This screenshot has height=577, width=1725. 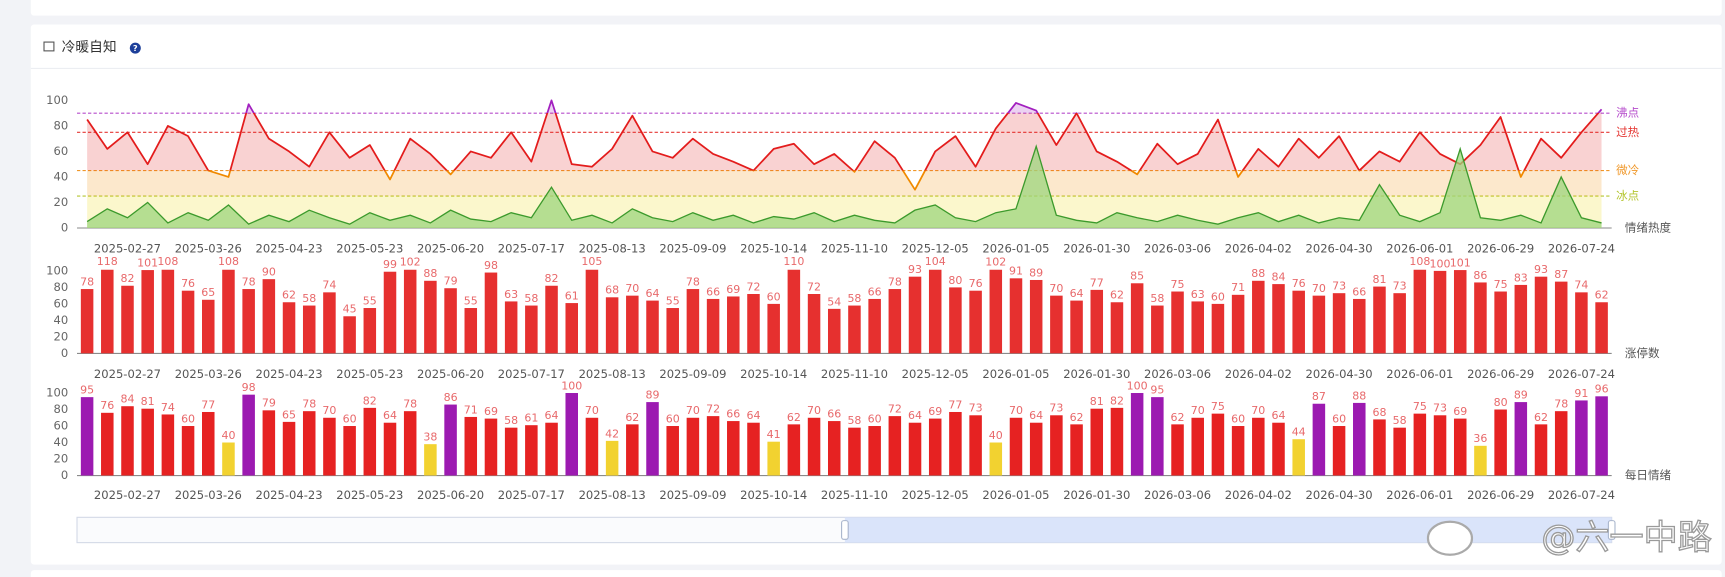 What do you see at coordinates (571, 385) in the screenshot?
I see `value-label: 100` at bounding box center [571, 385].